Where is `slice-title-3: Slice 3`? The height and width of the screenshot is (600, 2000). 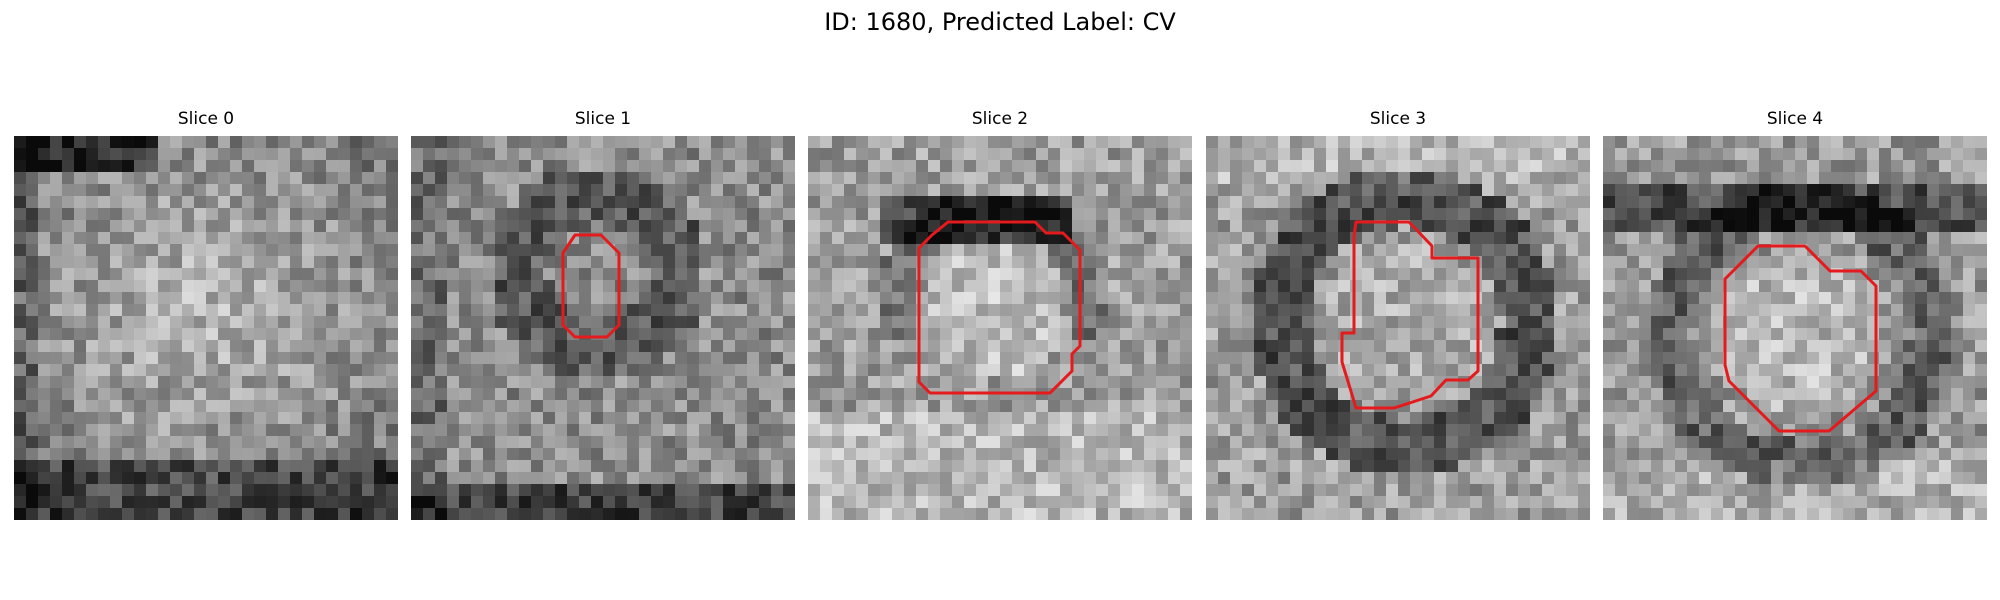
slice-title-3: Slice 3 is located at coordinates (1398, 119).